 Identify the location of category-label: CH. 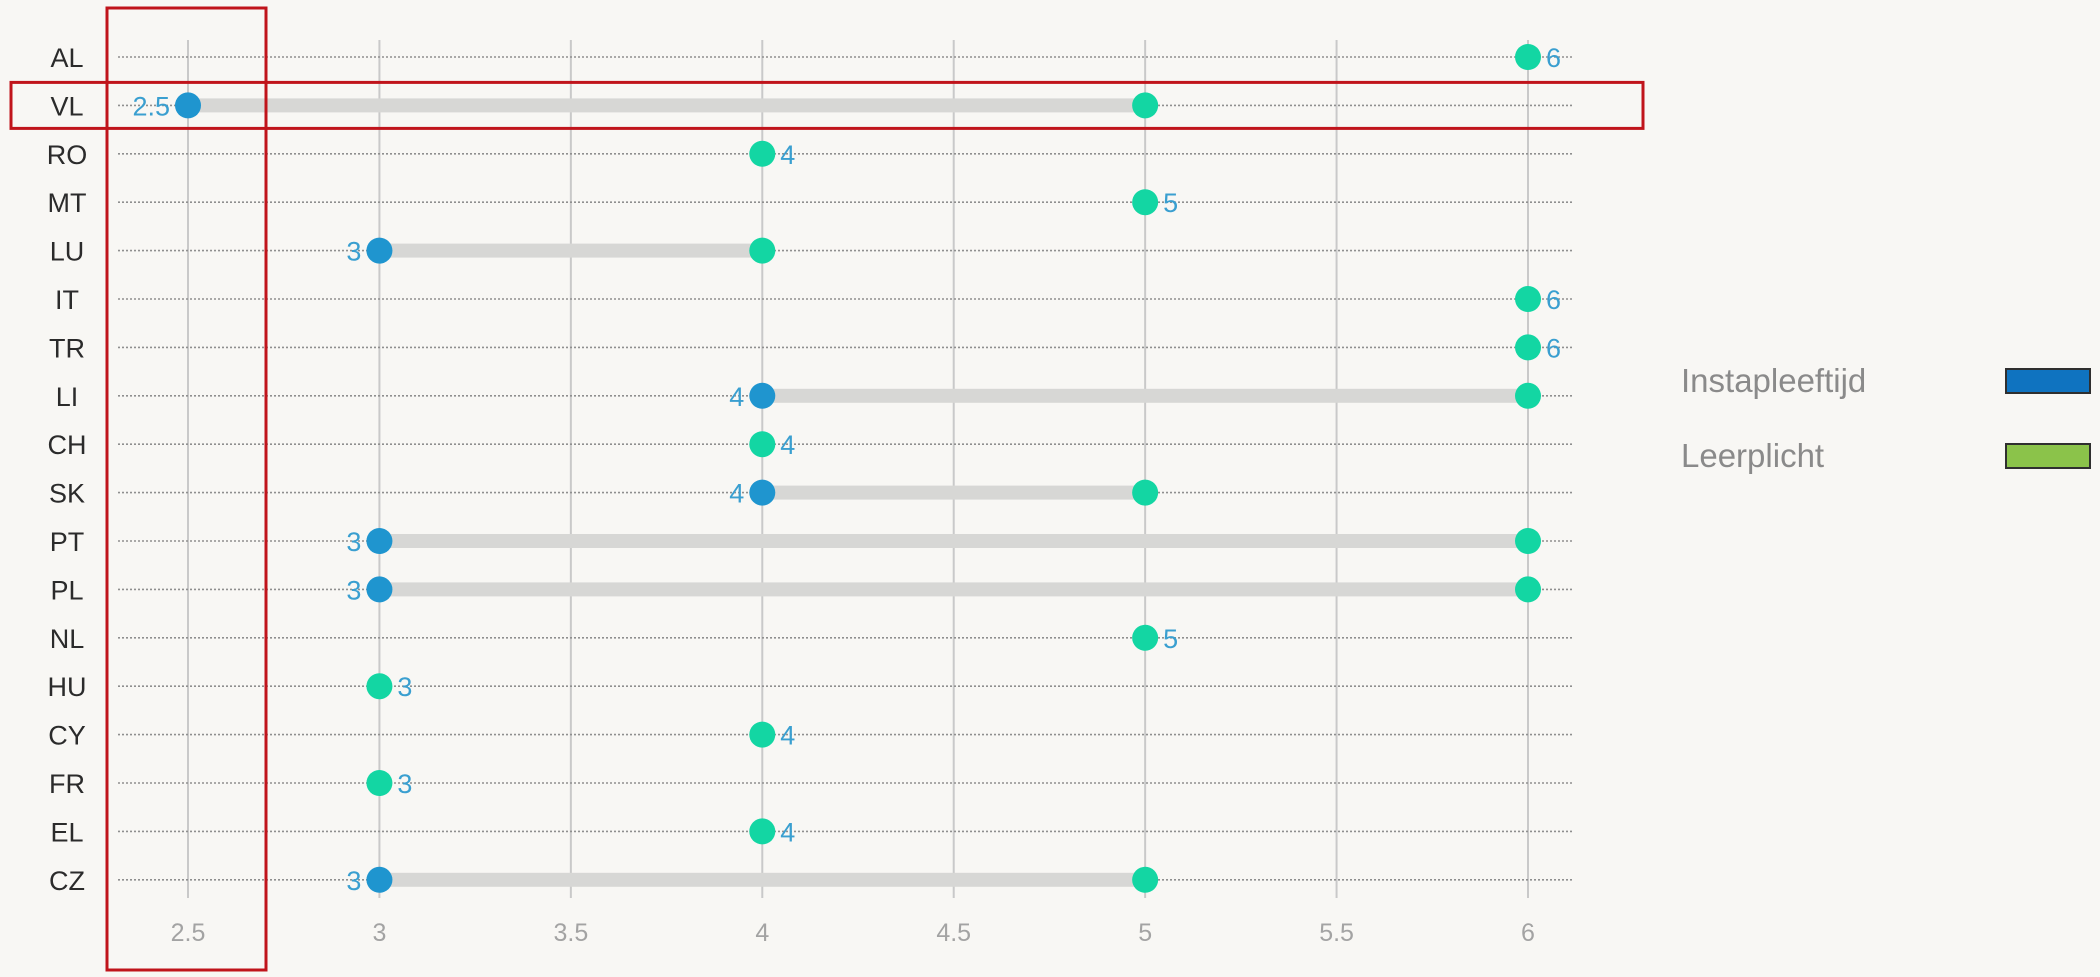
(67, 445).